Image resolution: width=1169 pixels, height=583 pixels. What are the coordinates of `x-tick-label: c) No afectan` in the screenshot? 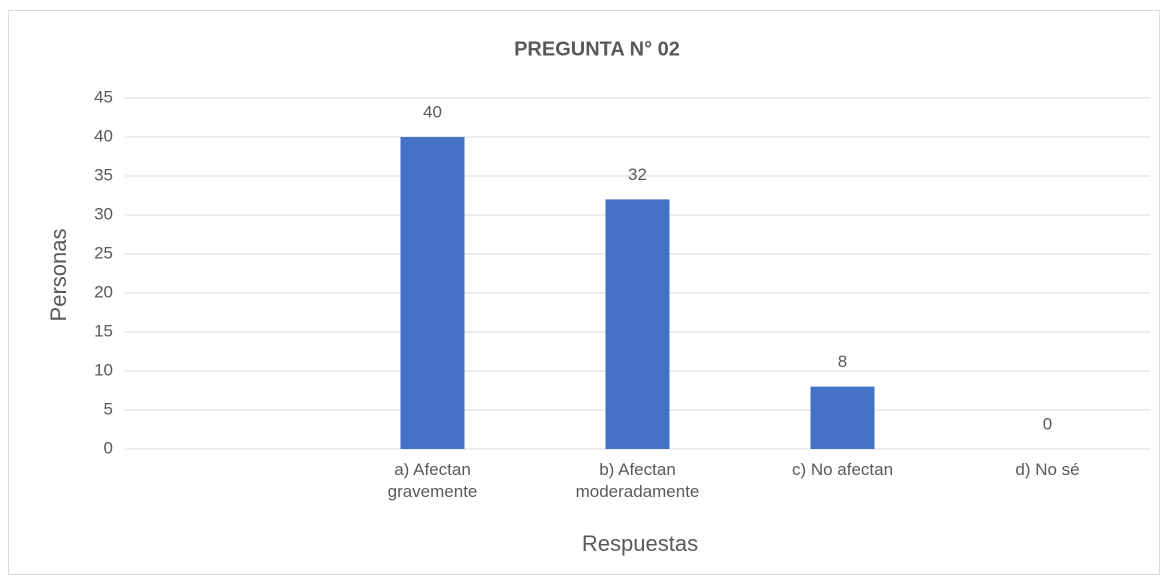 It's located at (842, 469).